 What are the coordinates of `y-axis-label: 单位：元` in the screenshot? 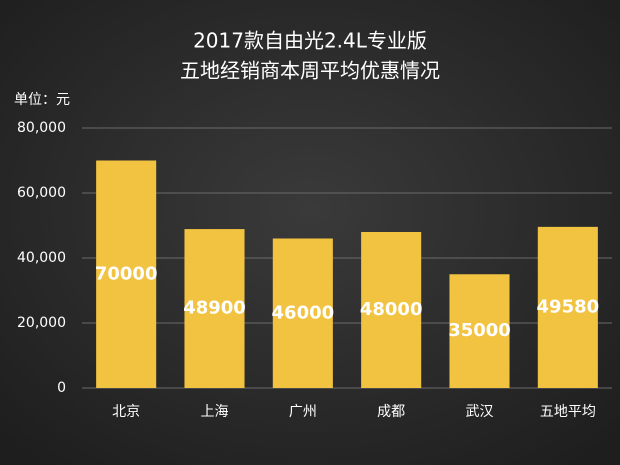 It's located at (42, 100).